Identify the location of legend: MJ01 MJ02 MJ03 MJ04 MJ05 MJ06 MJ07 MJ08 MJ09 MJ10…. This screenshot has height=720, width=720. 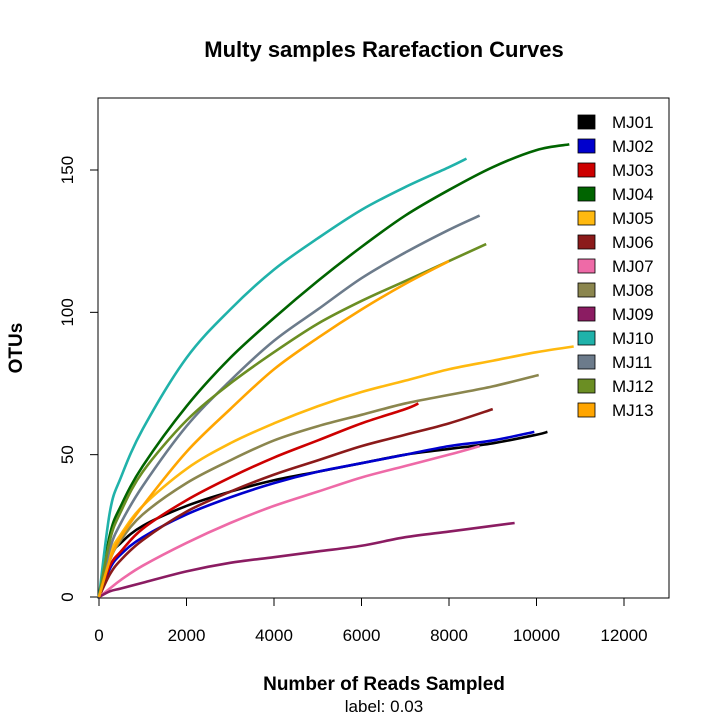
(615, 266).